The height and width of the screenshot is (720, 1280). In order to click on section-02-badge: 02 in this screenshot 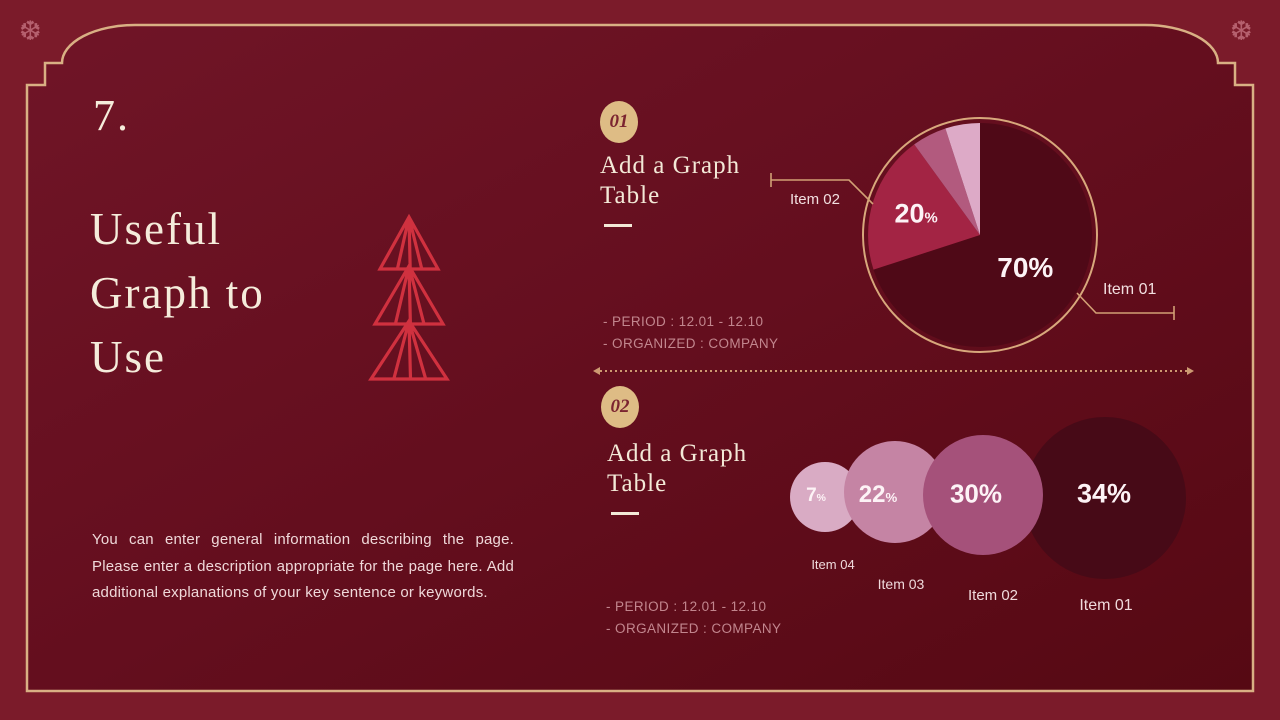, I will do `click(620, 407)`.